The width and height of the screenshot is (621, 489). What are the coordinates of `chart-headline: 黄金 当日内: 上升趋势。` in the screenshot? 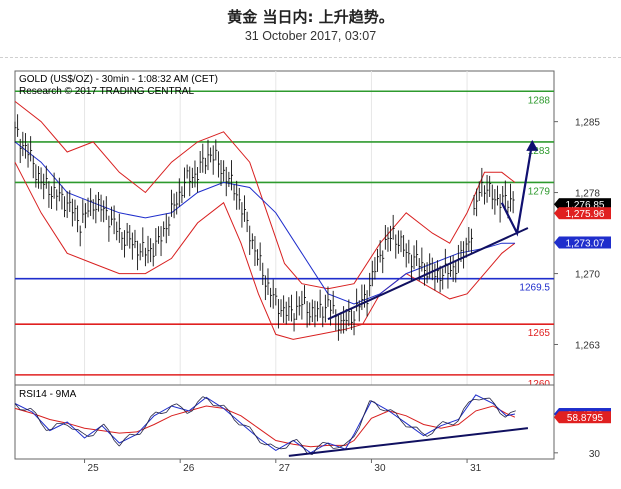 It's located at (310, 17).